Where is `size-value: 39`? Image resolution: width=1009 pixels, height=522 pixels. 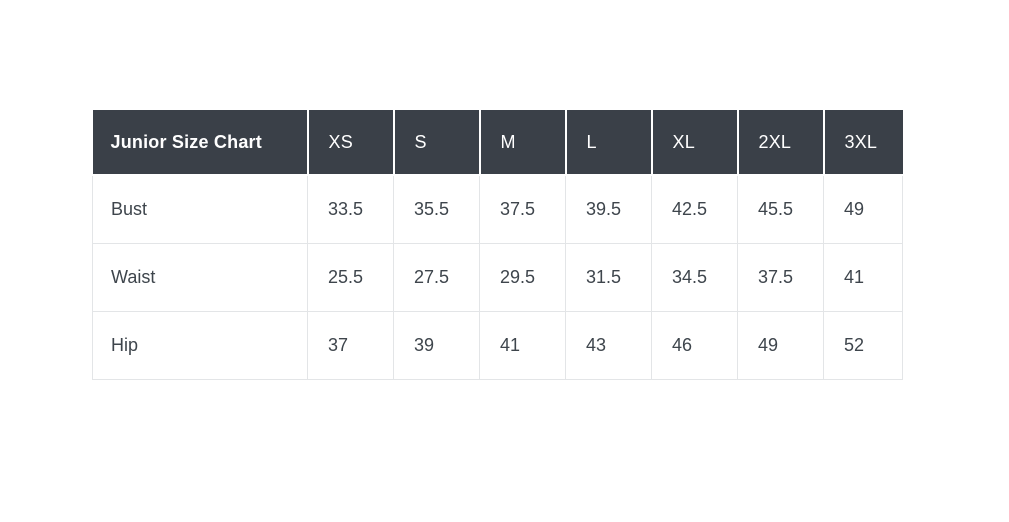 size-value: 39 is located at coordinates (436, 345).